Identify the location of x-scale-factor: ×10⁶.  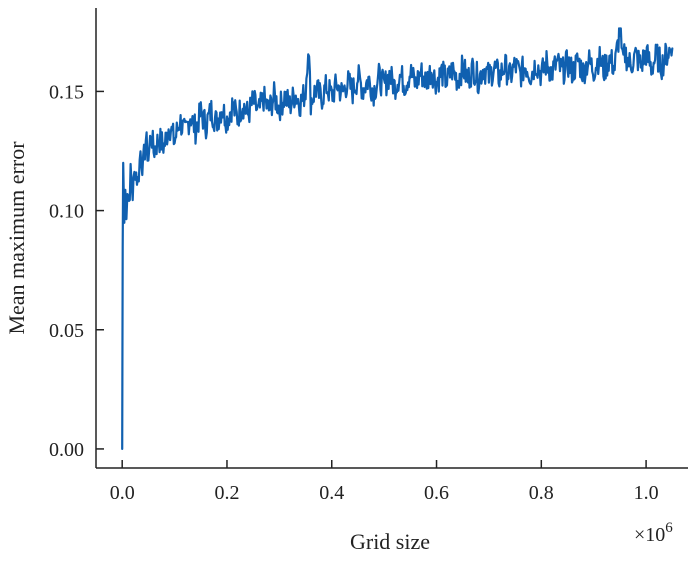
(653, 533).